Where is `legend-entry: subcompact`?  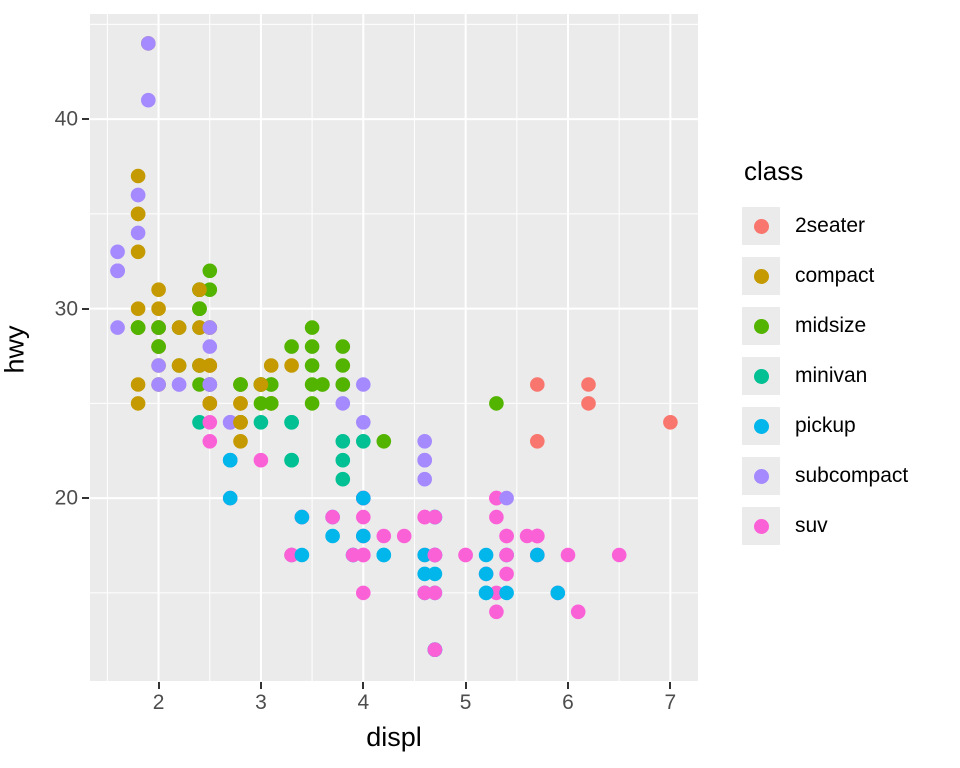
legend-entry: subcompact is located at coordinates (825, 476).